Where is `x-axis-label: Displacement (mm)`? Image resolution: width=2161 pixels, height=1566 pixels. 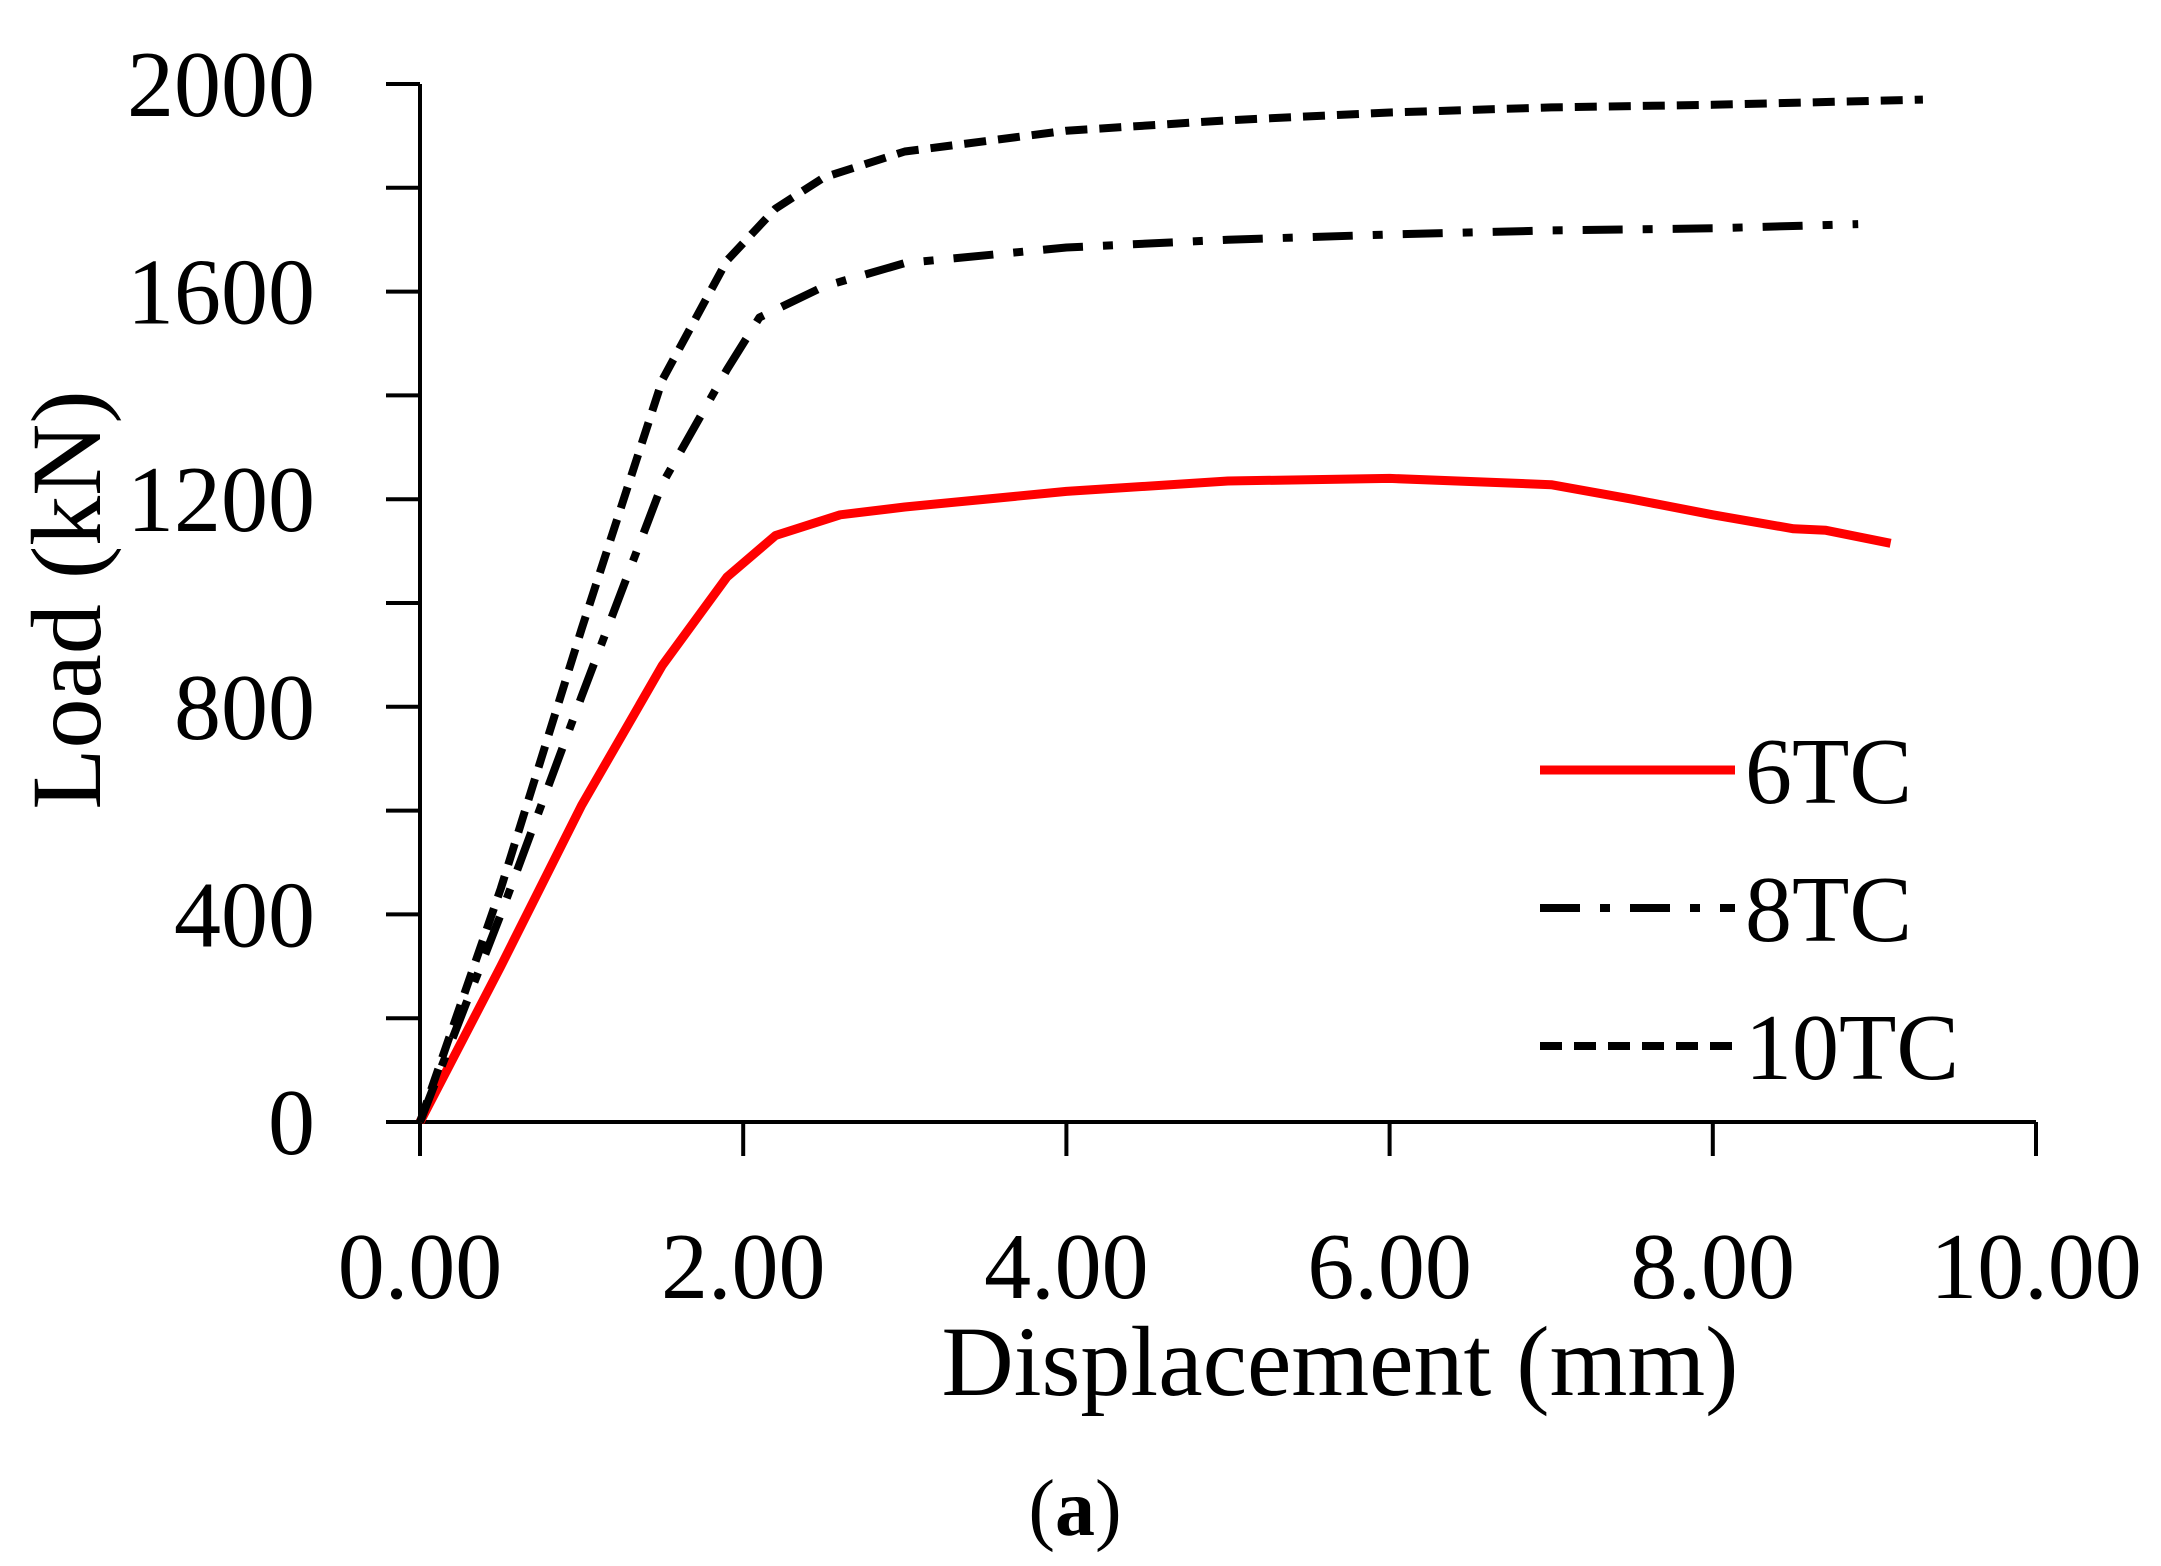
x-axis-label: Displacement (mm) is located at coordinates (1340, 1361).